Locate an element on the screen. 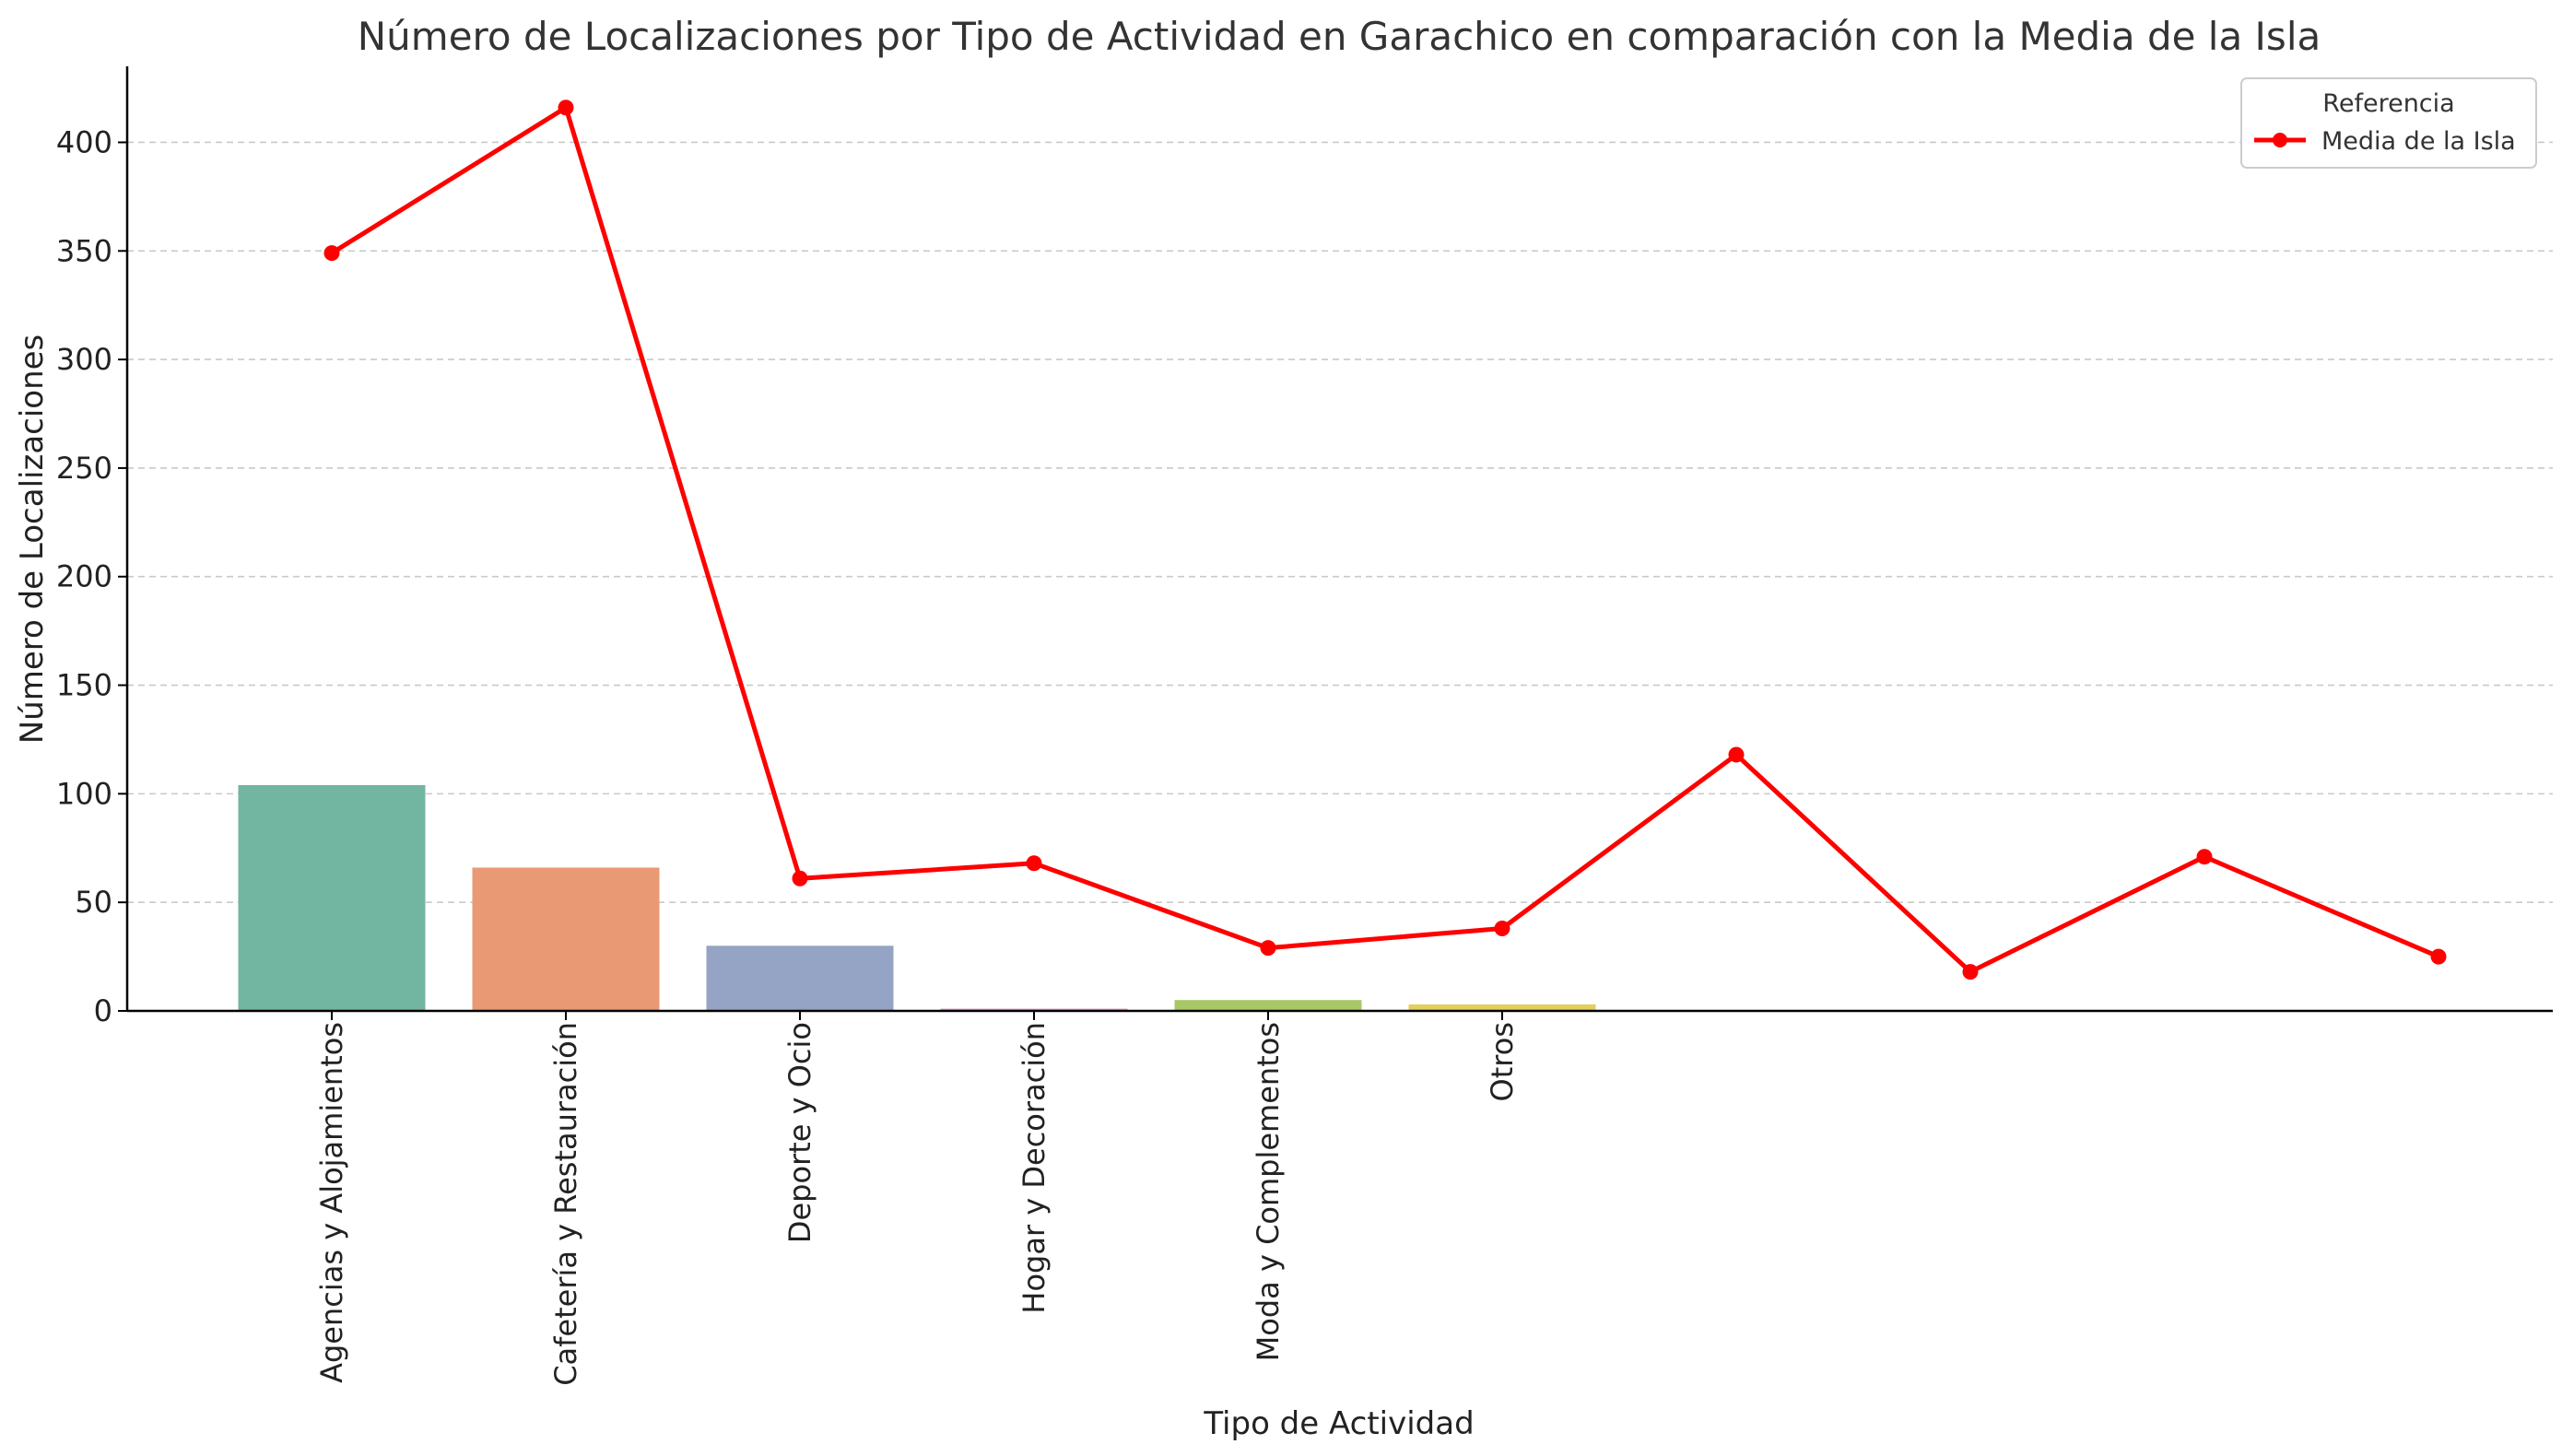  x-tick-label-5: Otros is located at coordinates (1503, 1061).